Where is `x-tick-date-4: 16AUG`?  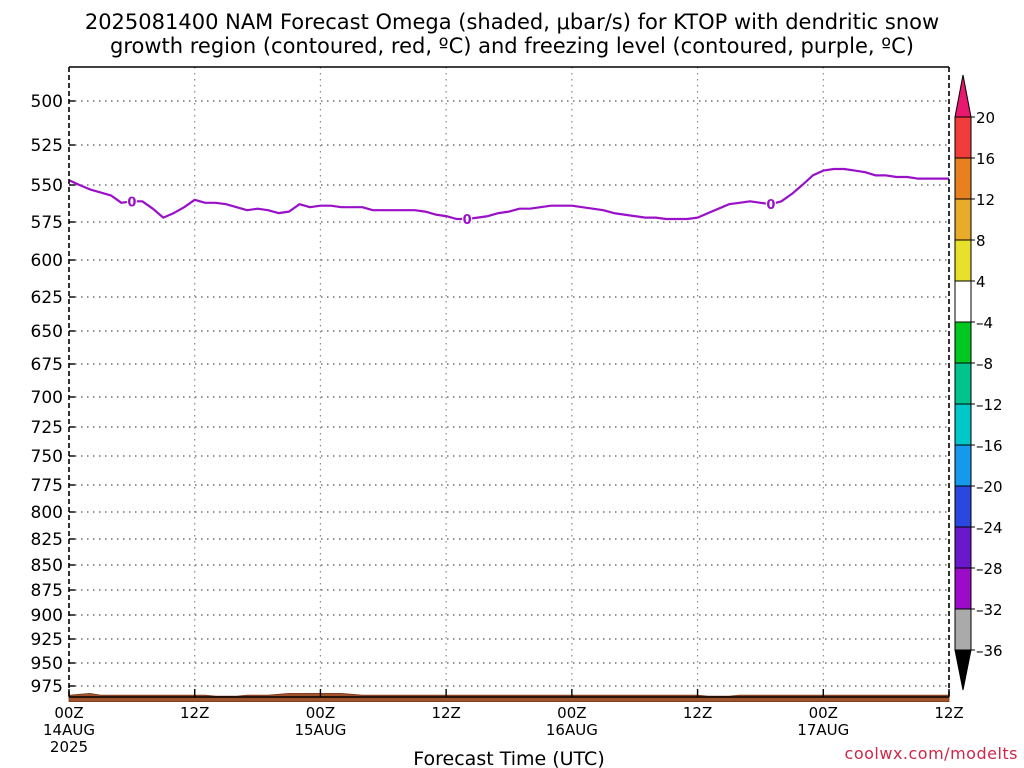
x-tick-date-4: 16AUG is located at coordinates (572, 730).